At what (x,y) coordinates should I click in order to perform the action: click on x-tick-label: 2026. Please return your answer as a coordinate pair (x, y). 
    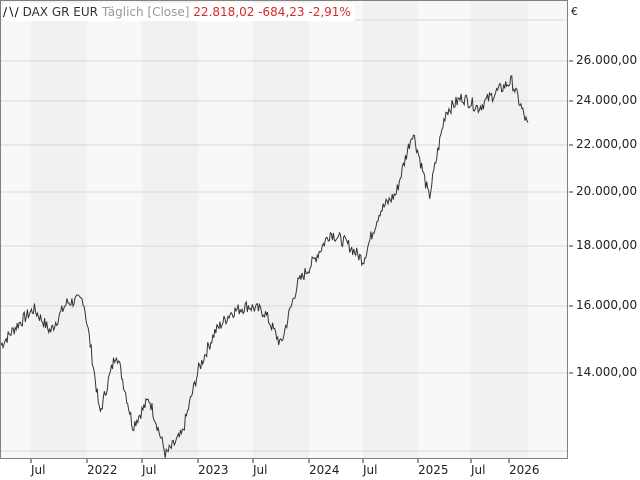
    Looking at the image, I should click on (524, 470).